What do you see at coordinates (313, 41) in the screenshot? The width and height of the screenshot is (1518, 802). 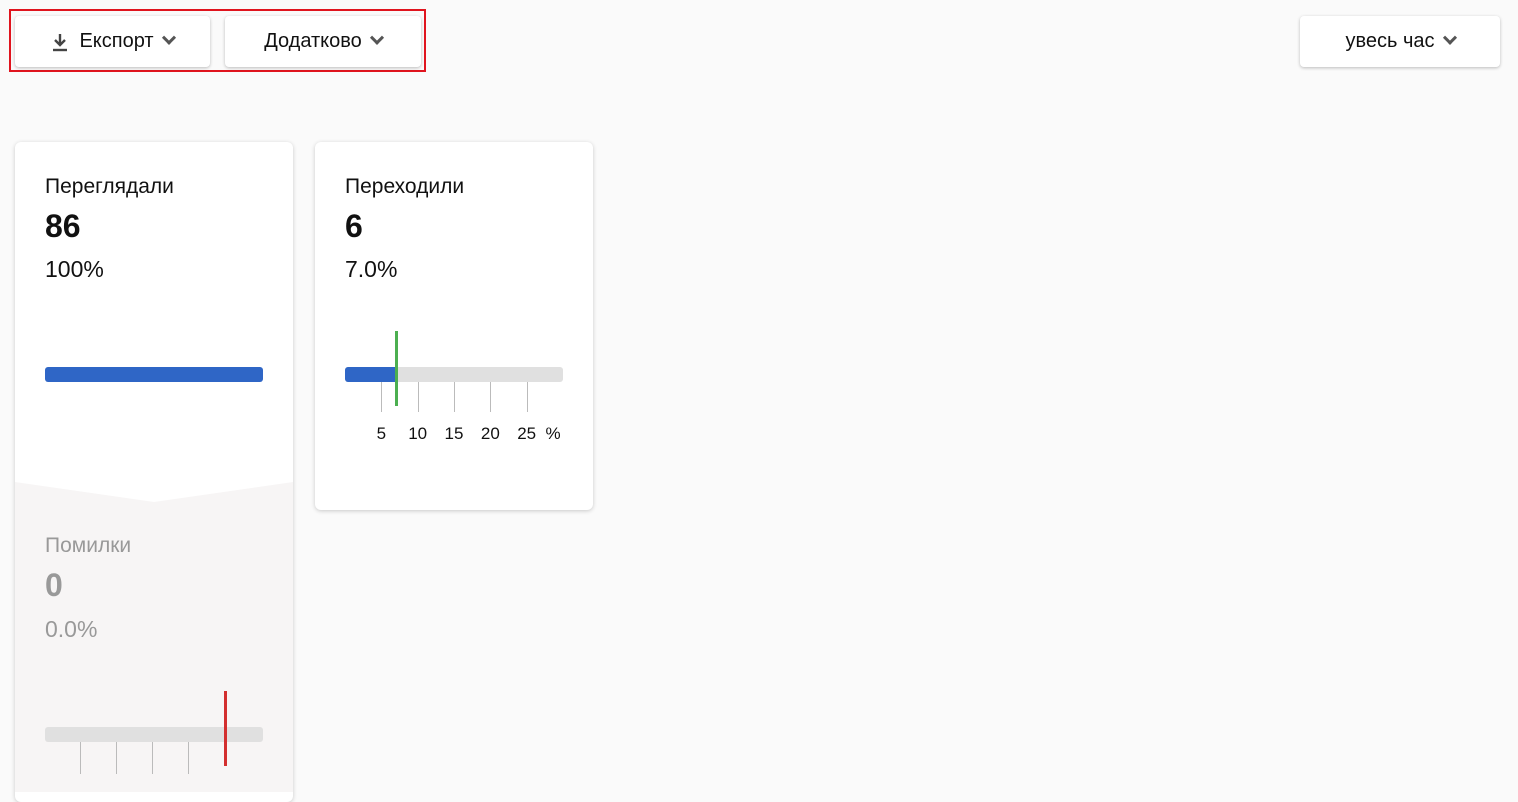 I see `more-label: Додатково` at bounding box center [313, 41].